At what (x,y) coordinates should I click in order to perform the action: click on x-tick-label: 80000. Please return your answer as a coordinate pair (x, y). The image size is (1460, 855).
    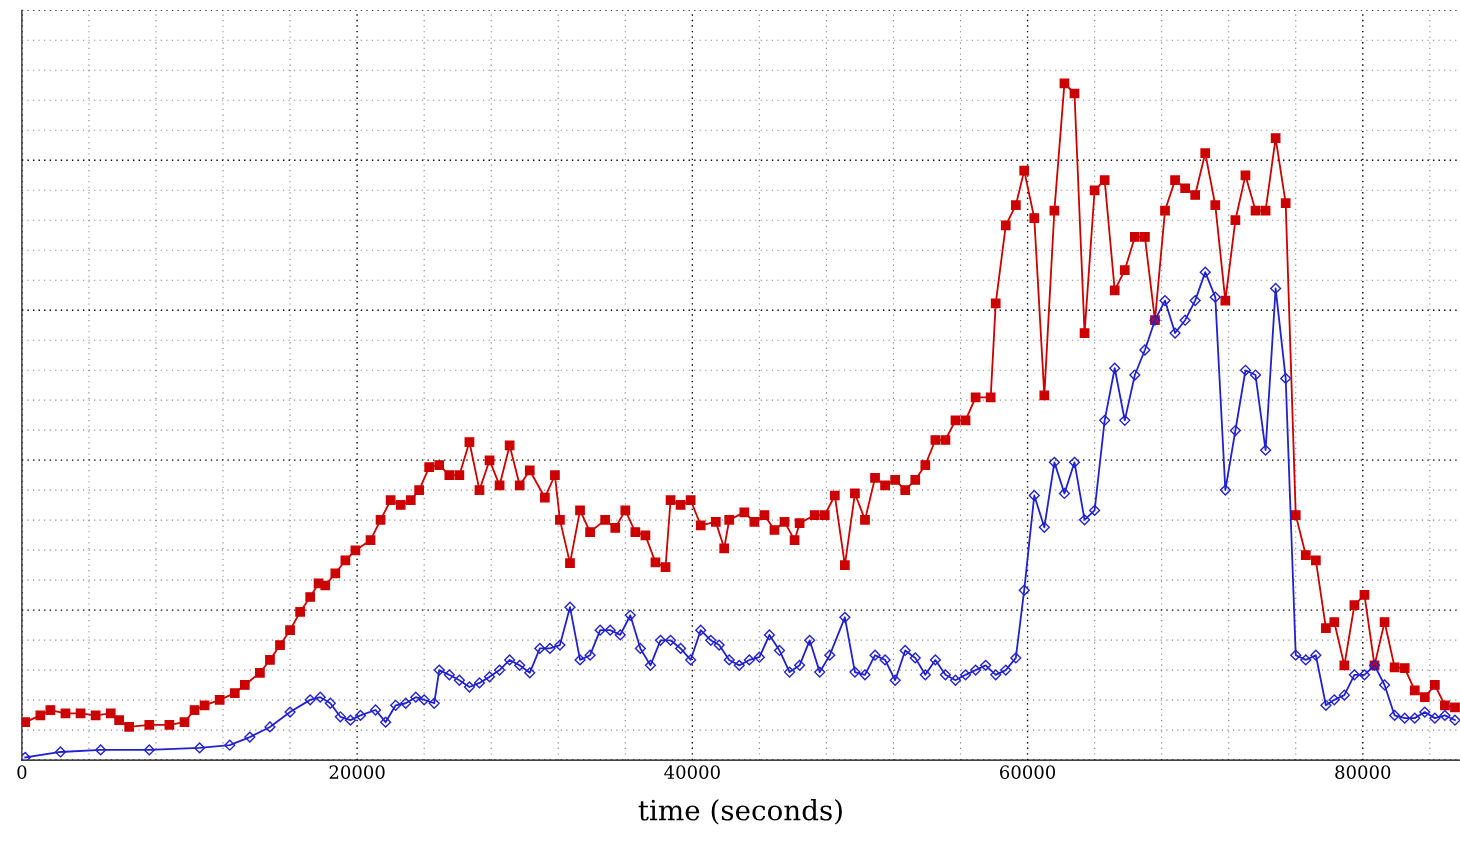
    Looking at the image, I should click on (1363, 772).